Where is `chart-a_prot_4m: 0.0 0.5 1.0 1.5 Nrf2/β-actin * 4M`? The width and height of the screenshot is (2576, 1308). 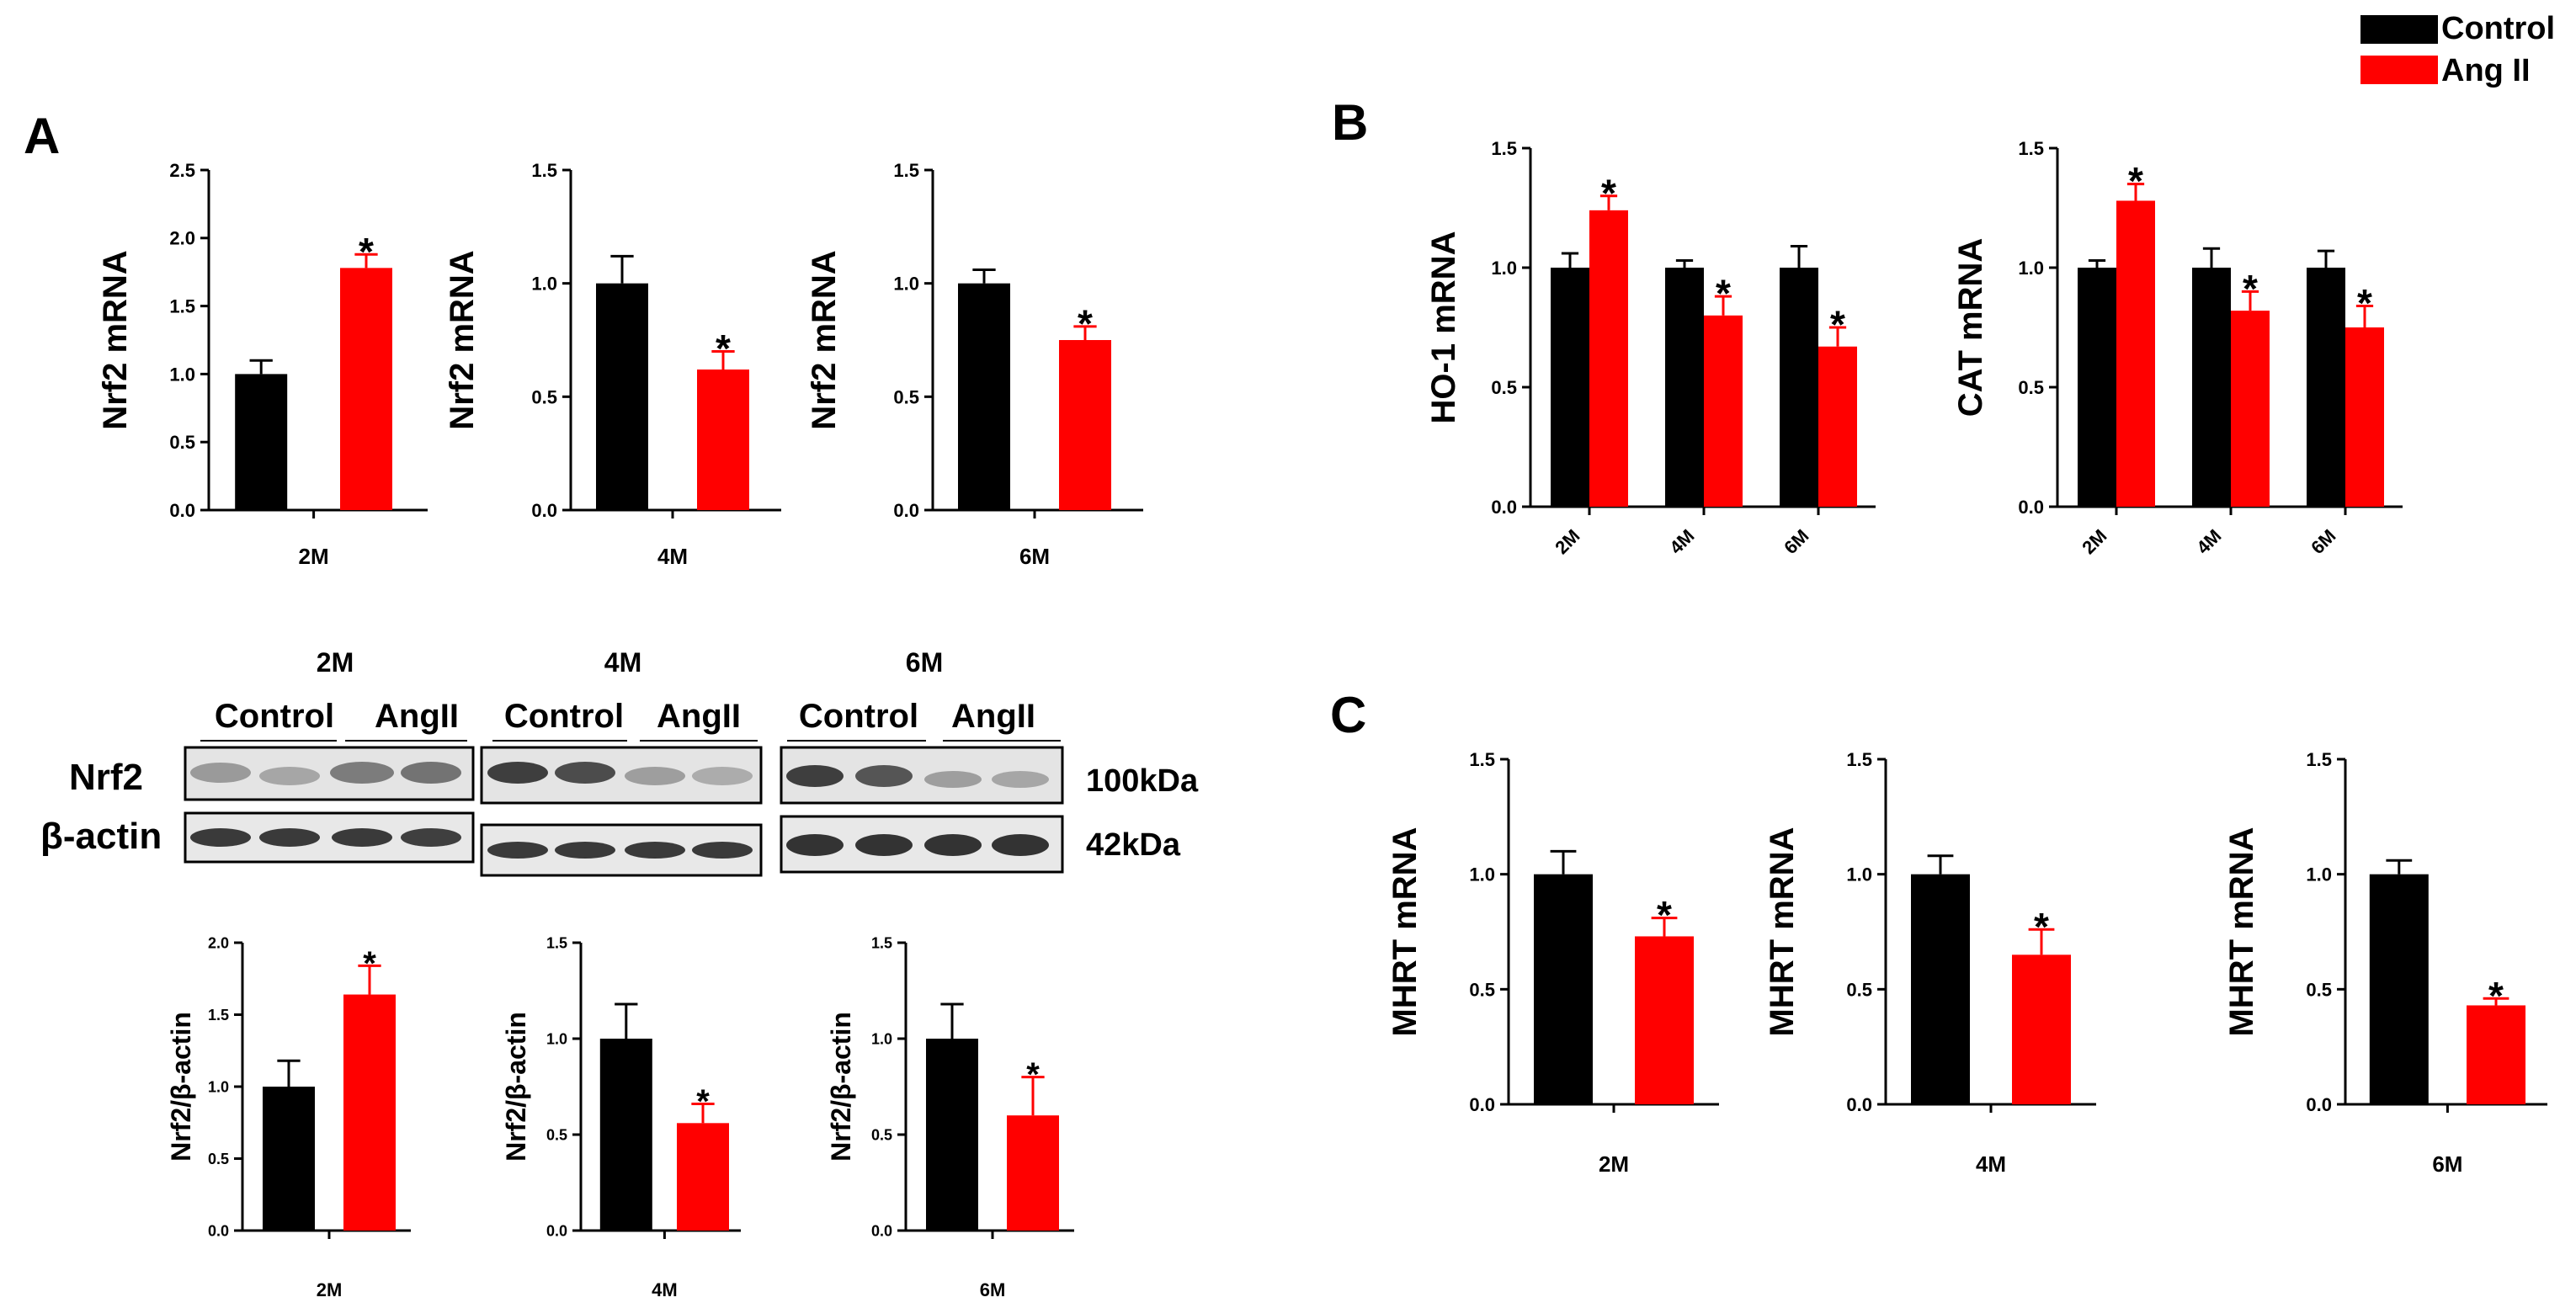
chart-a_prot_4m: 0.0 0.5 1.0 1.5 Nrf2/β-actin * 4M is located at coordinates (621, 1117).